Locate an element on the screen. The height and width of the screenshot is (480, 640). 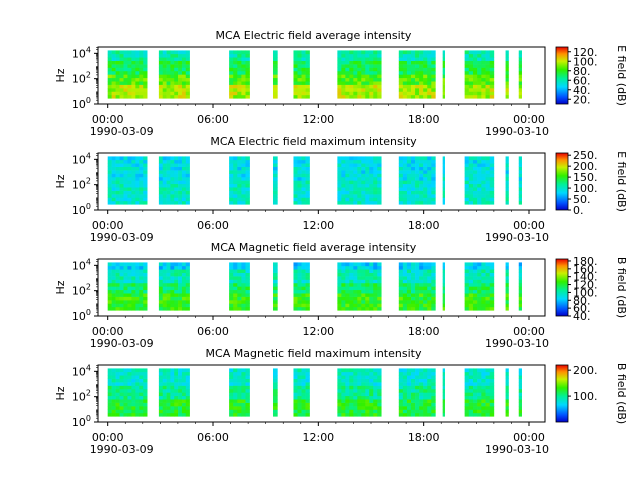
y-tick-label: 102 is located at coordinates (81, 78).